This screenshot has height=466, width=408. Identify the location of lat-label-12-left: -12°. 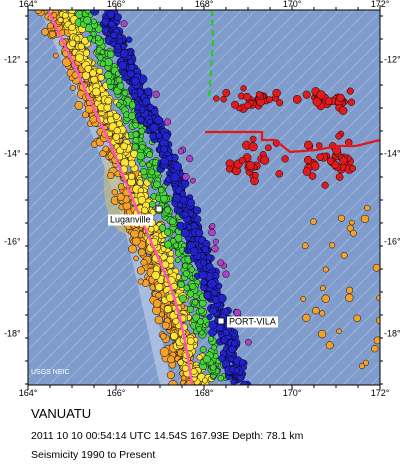
(12, 59).